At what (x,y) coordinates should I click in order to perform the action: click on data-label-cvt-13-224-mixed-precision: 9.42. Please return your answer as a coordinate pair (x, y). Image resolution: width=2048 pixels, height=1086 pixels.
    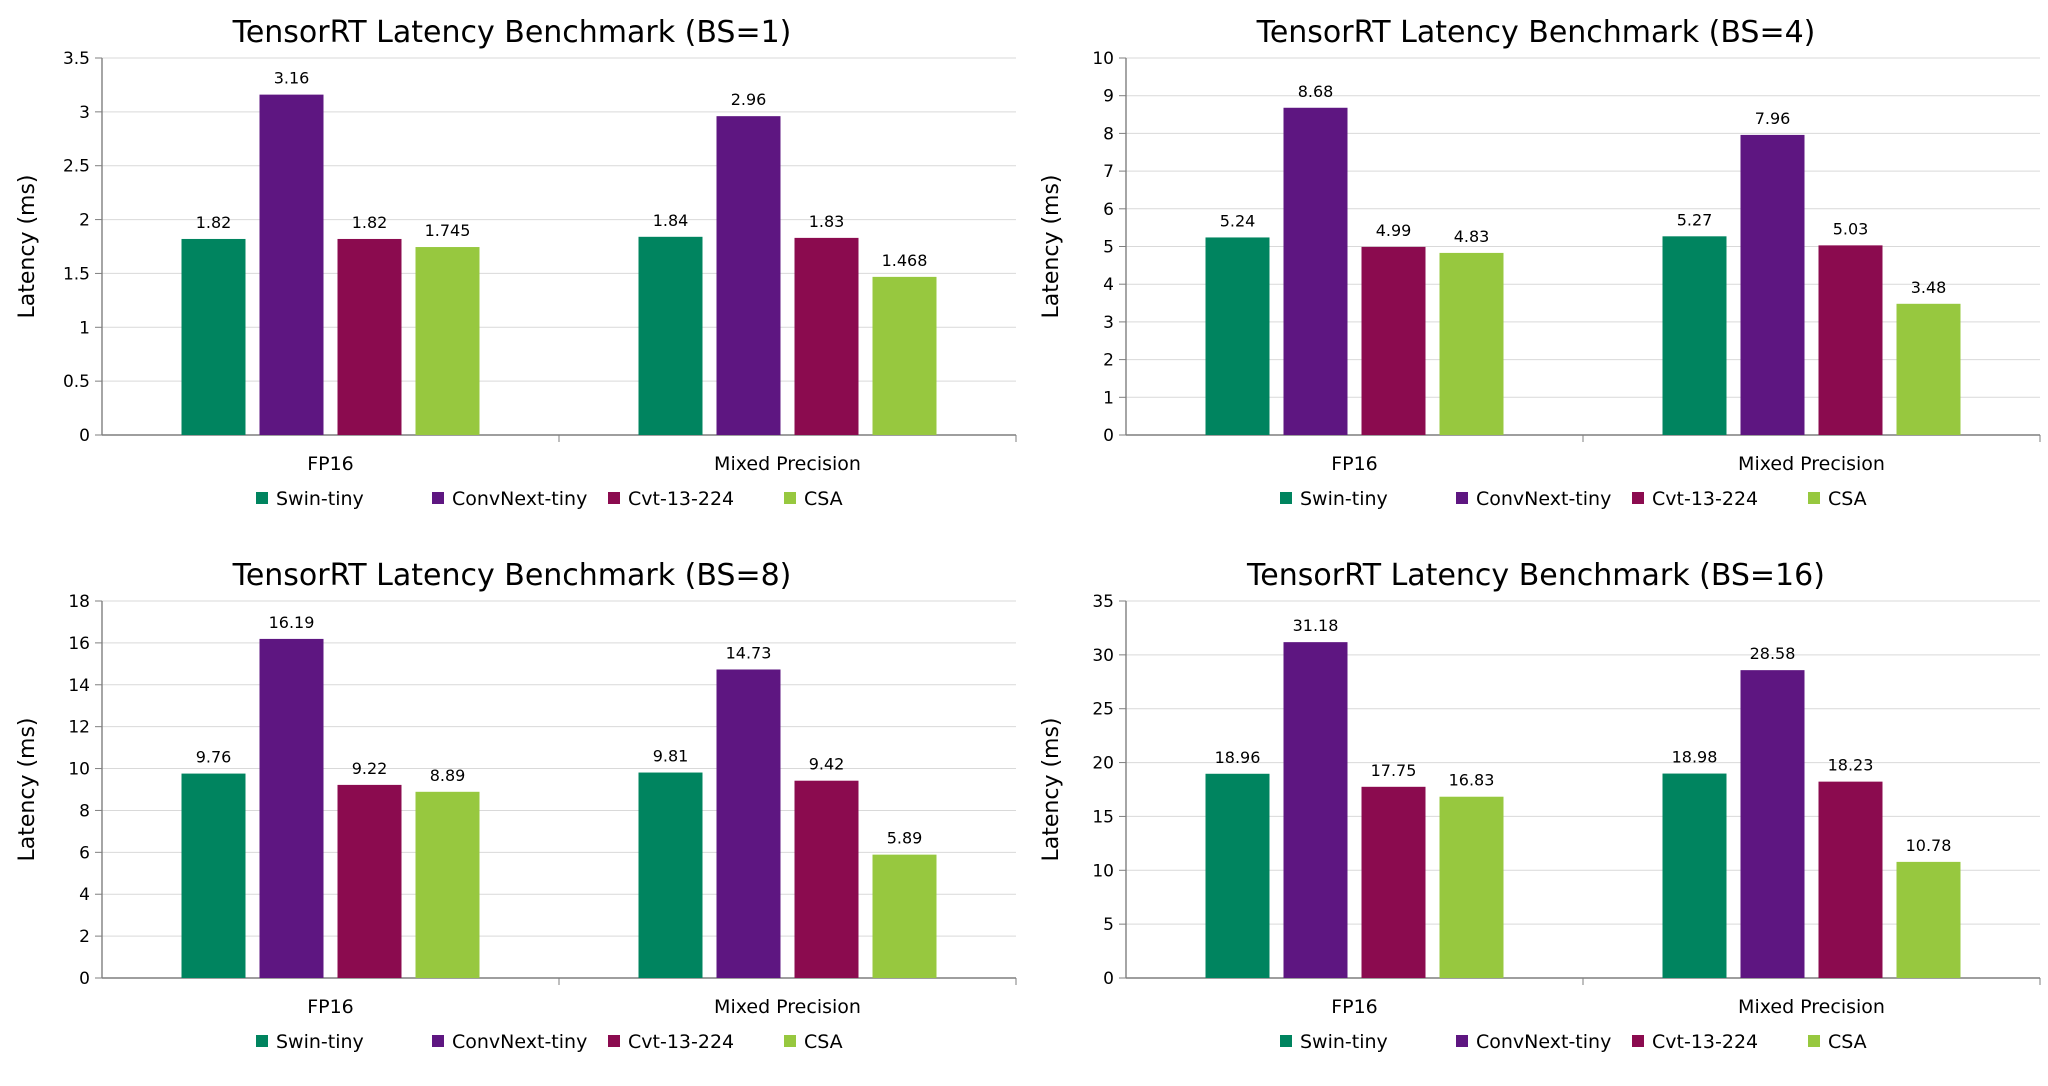
    Looking at the image, I should click on (827, 764).